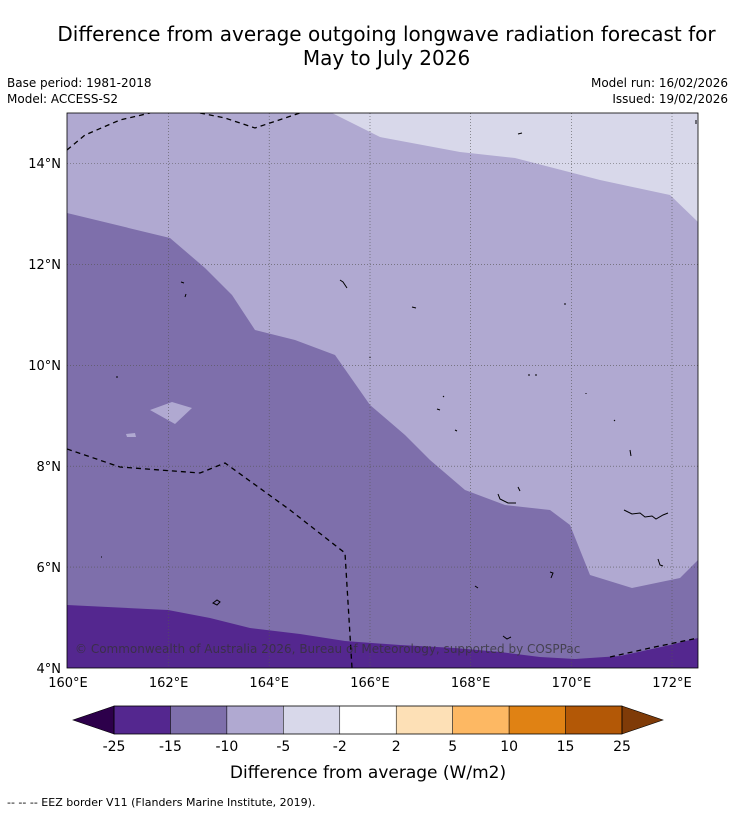 The image size is (736, 816). I want to click on lat-tick-label: 14°N, so click(44, 164).